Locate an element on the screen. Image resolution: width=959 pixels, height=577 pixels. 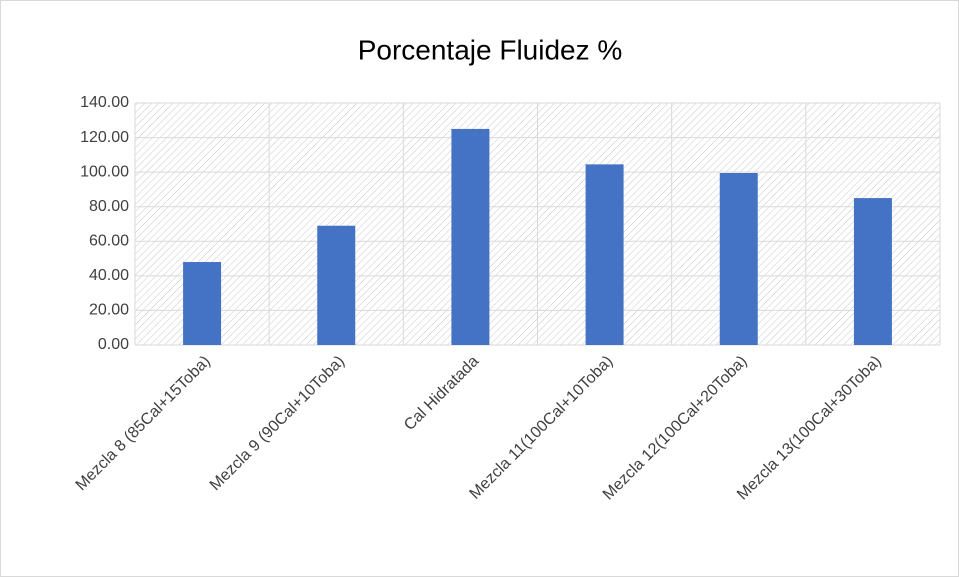
y-tick-label: 20.00 is located at coordinates (109, 310).